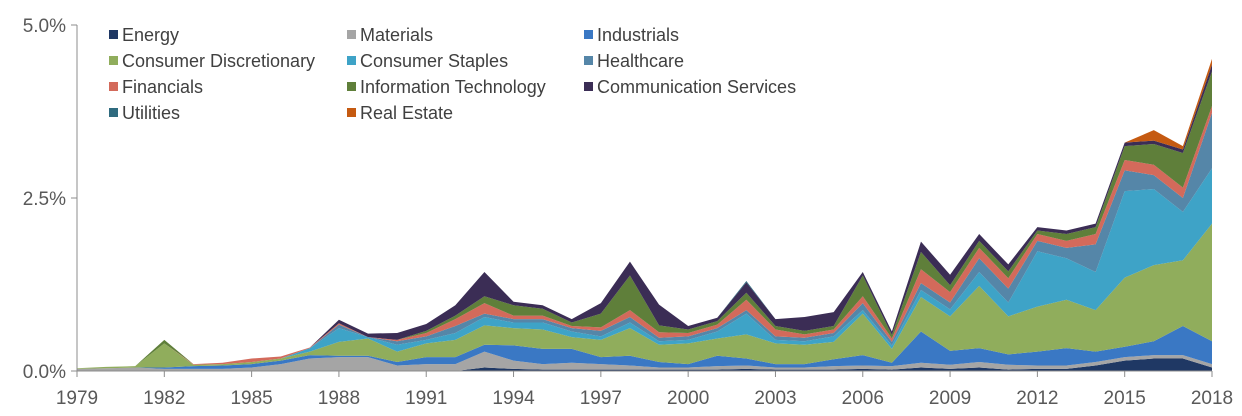  I want to click on area-energy, so click(644, 364).